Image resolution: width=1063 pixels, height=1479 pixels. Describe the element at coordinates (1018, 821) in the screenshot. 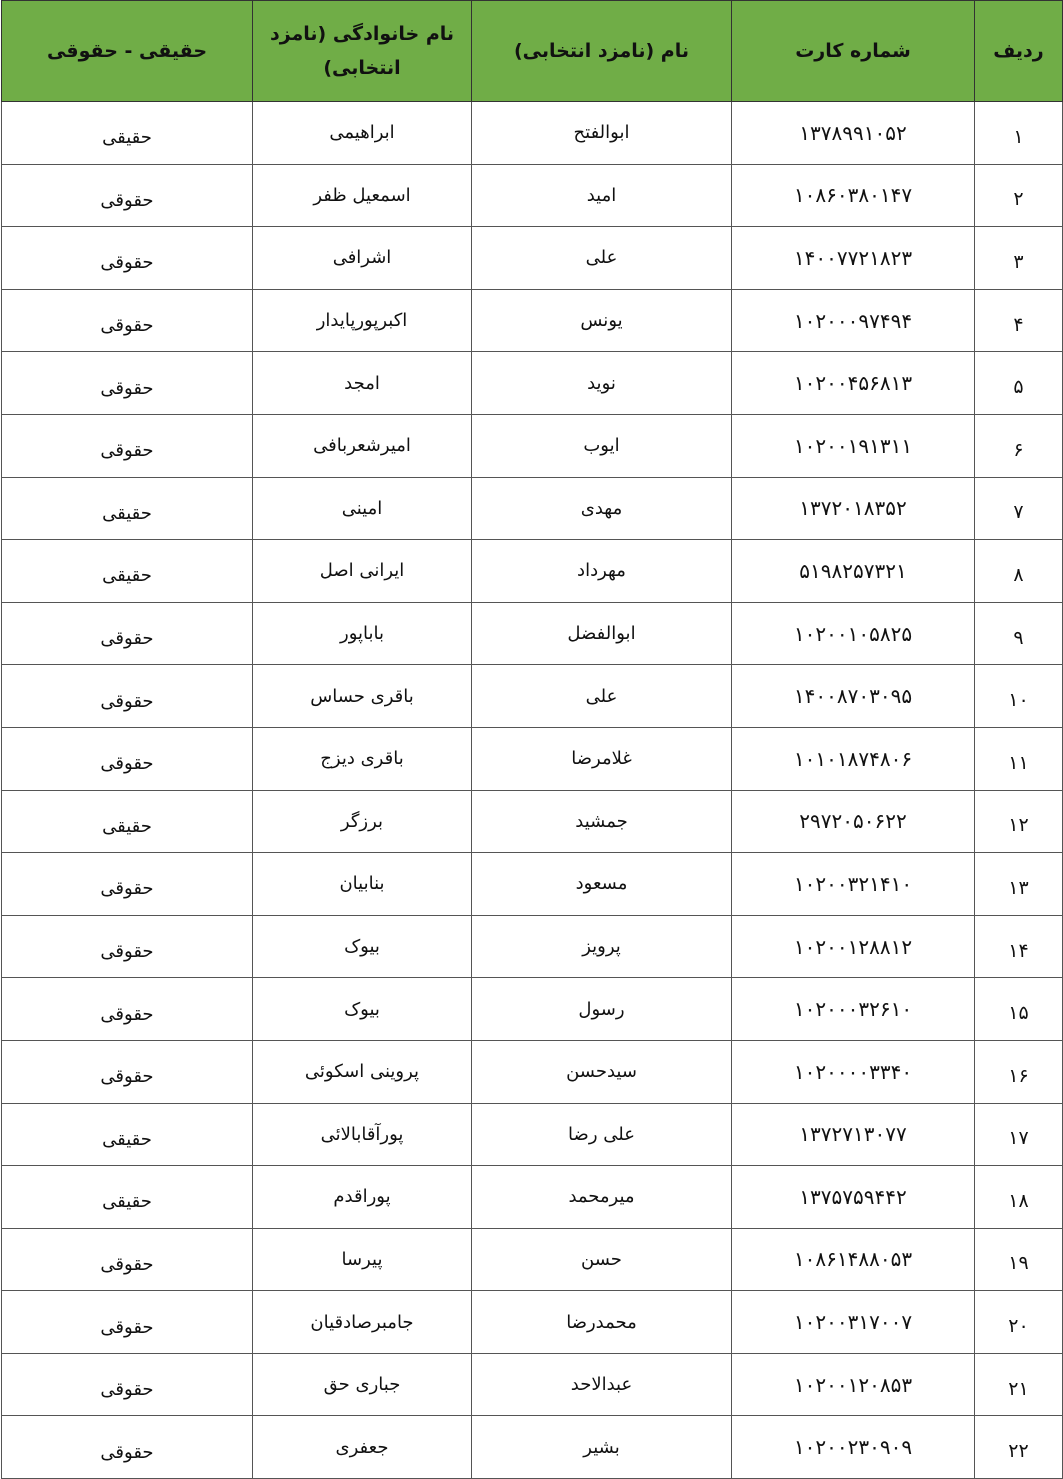

I see `row-index-cell: ۱۲` at that location.